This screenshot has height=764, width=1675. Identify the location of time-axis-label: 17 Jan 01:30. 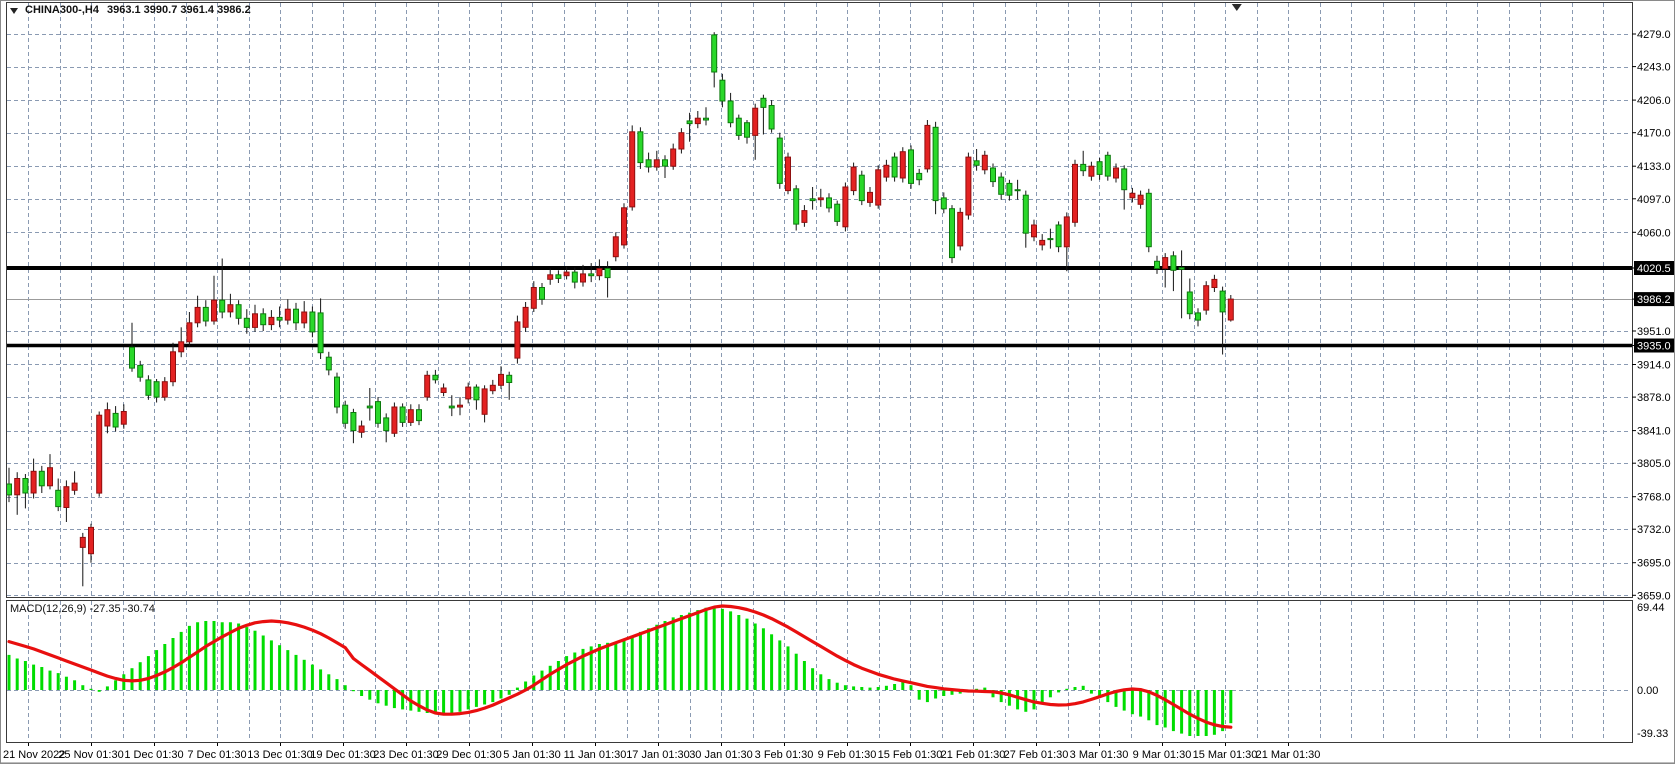
(658, 755).